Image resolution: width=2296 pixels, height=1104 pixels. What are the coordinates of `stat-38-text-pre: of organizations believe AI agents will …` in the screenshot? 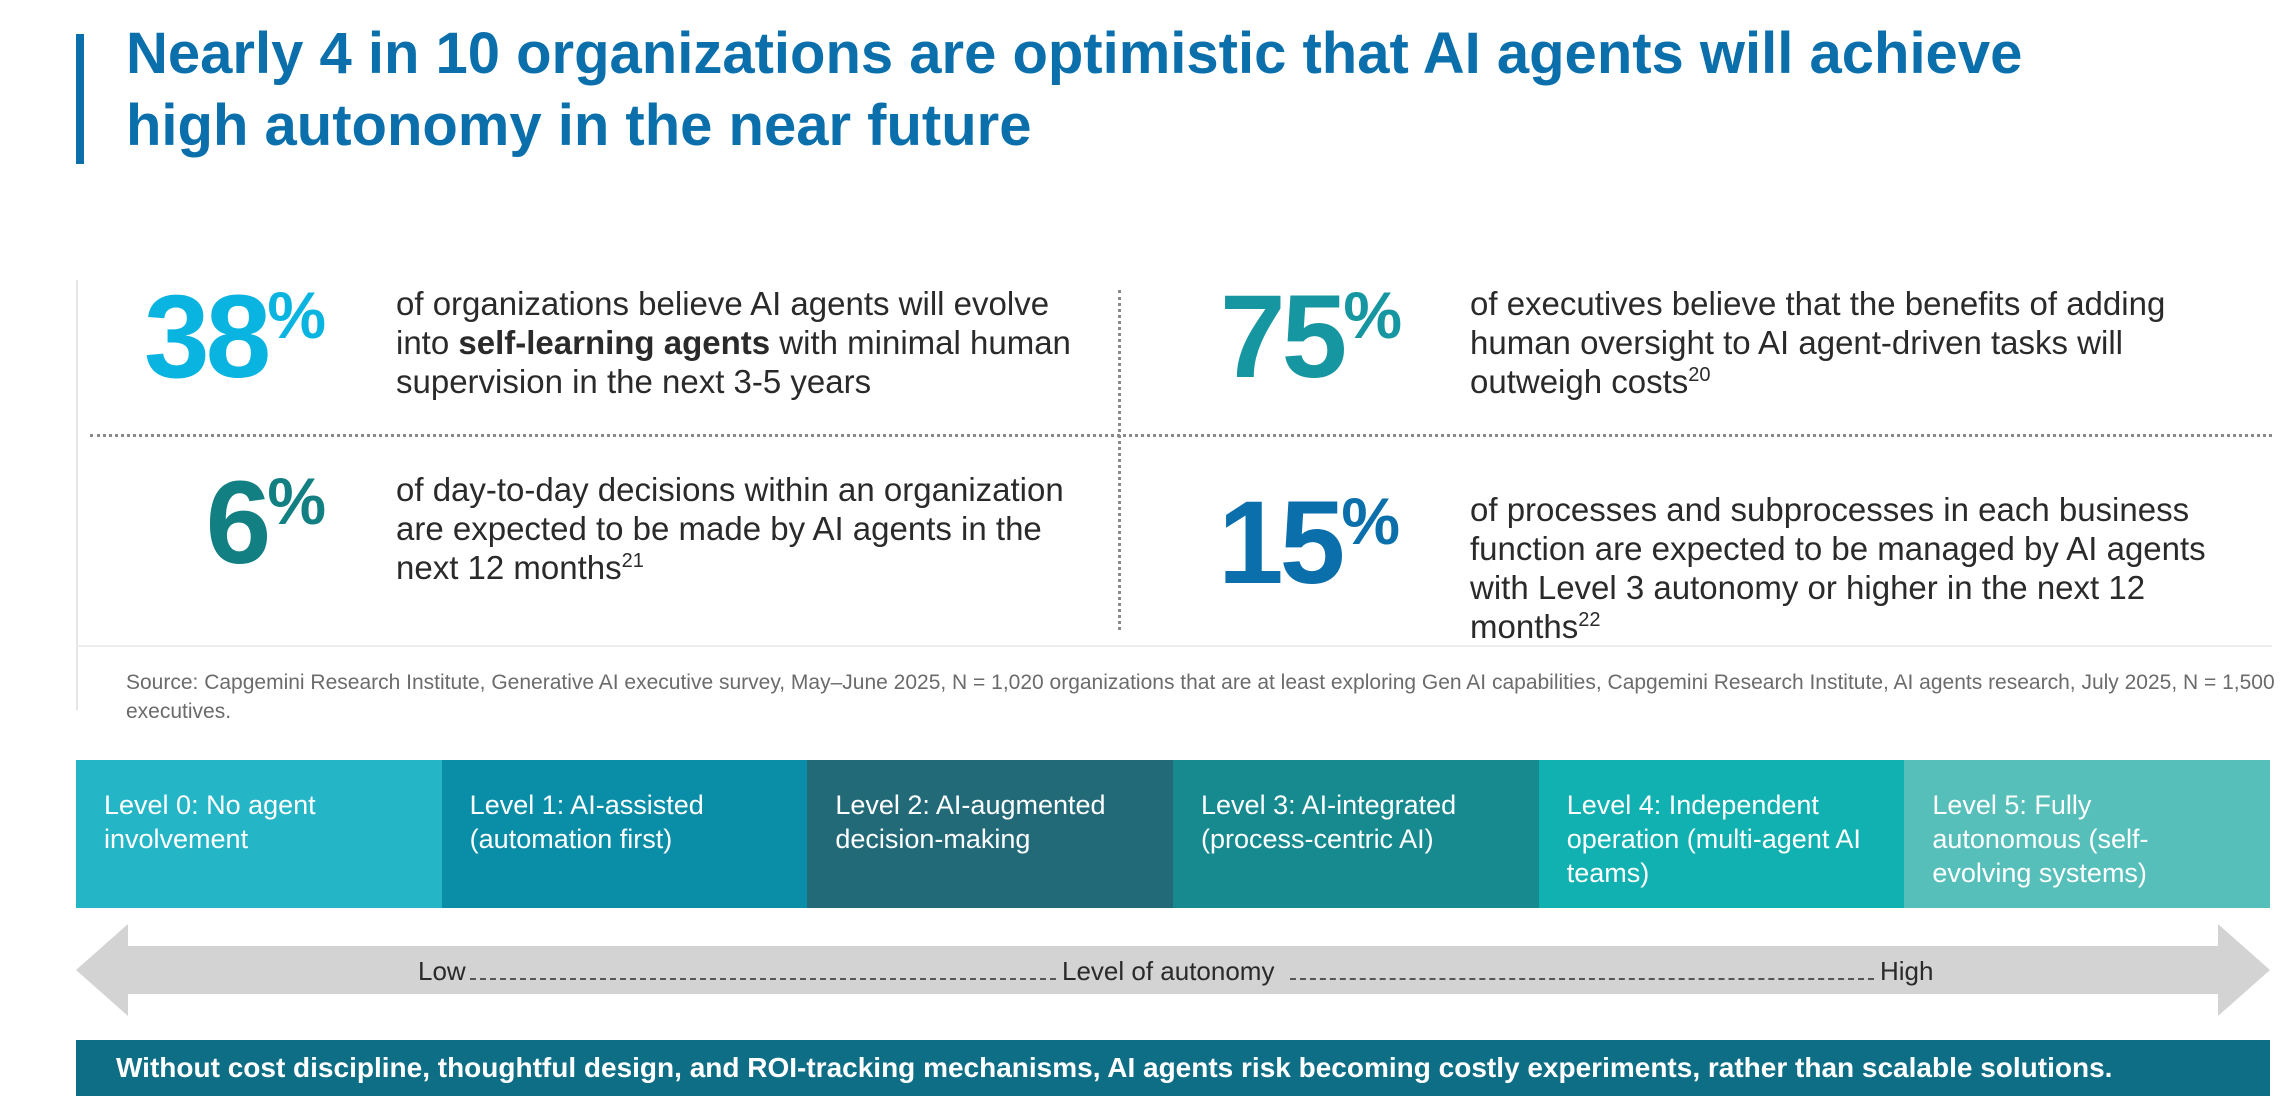 It's located at (723, 323).